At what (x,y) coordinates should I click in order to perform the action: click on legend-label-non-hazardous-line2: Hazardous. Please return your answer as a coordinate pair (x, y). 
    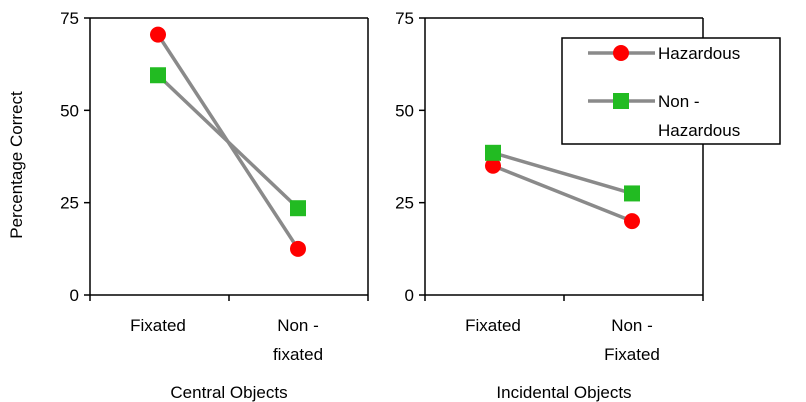
    Looking at the image, I should click on (699, 130).